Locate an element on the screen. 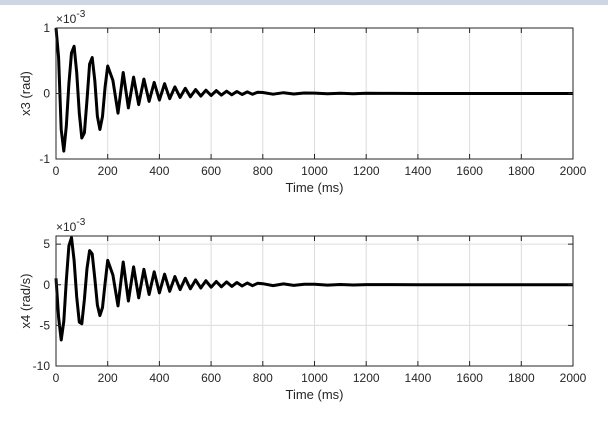  y-axis-label: x4 (rad/s) is located at coordinates (25, 301).